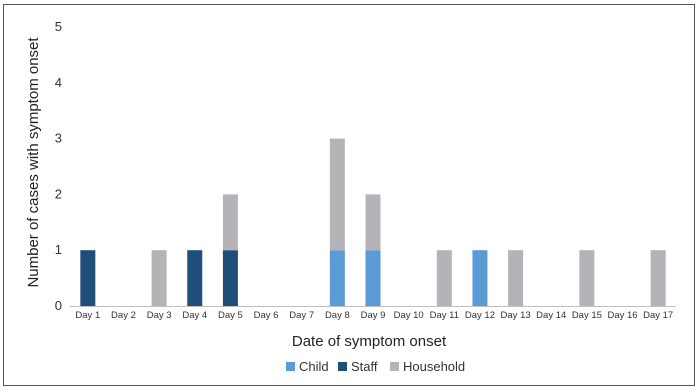 The image size is (700, 391). I want to click on y-tick-label: 5, so click(58, 26).